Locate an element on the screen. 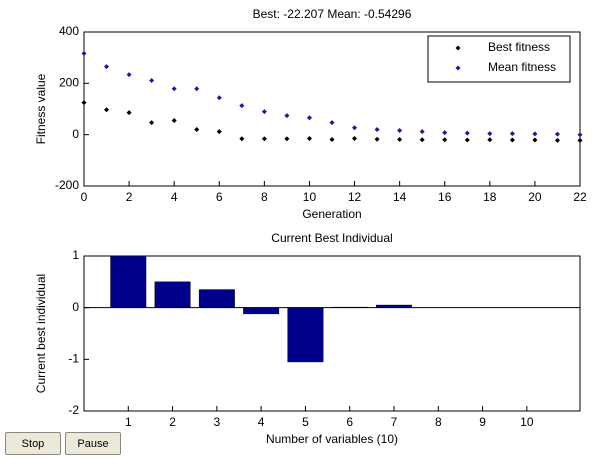  legend-label: Best fitness is located at coordinates (519, 47).